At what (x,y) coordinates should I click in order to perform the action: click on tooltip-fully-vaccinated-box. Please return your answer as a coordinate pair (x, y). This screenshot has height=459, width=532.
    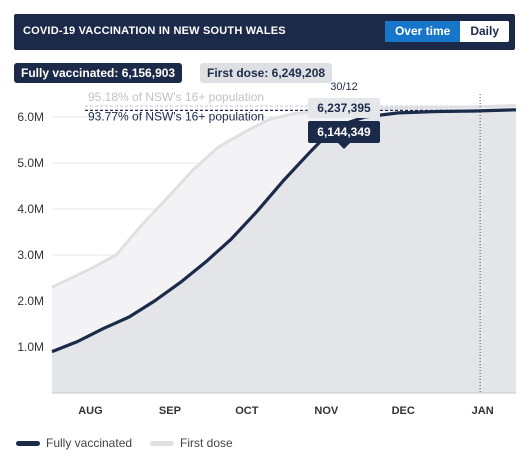
    Looking at the image, I should click on (344, 132).